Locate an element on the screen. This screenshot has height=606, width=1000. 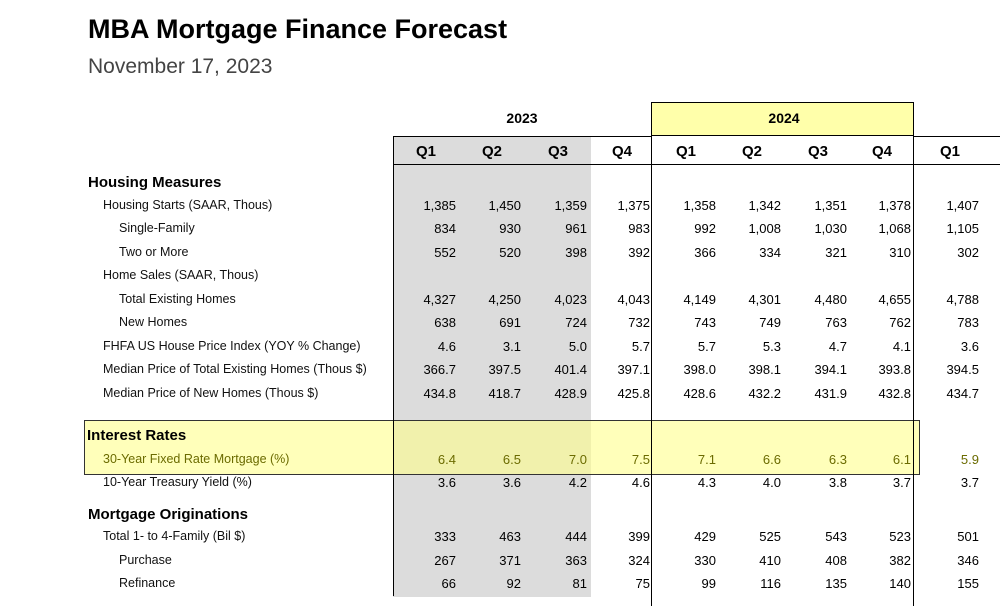
table-cell: 394.1 is located at coordinates (830, 369).